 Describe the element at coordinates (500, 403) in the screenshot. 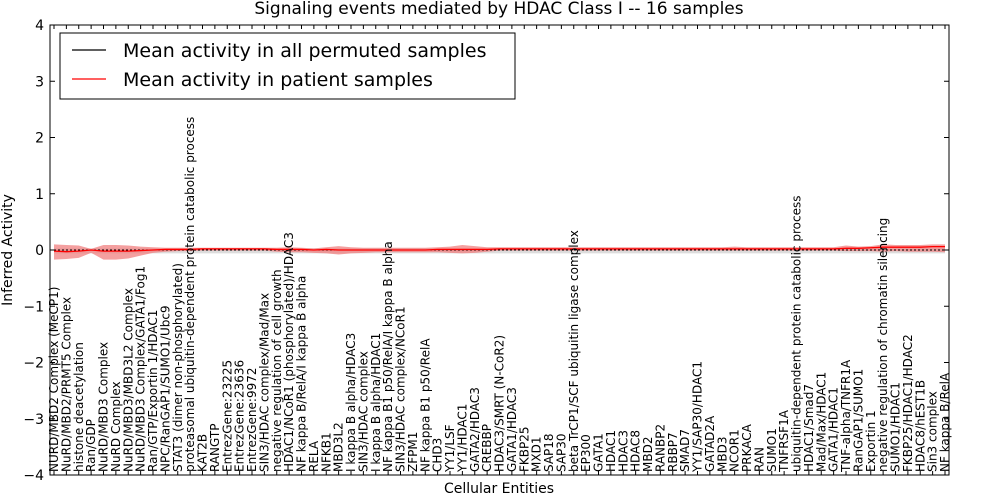

I see `x-tick-label: HDAC3/SMRT (N-CoR2)` at that location.